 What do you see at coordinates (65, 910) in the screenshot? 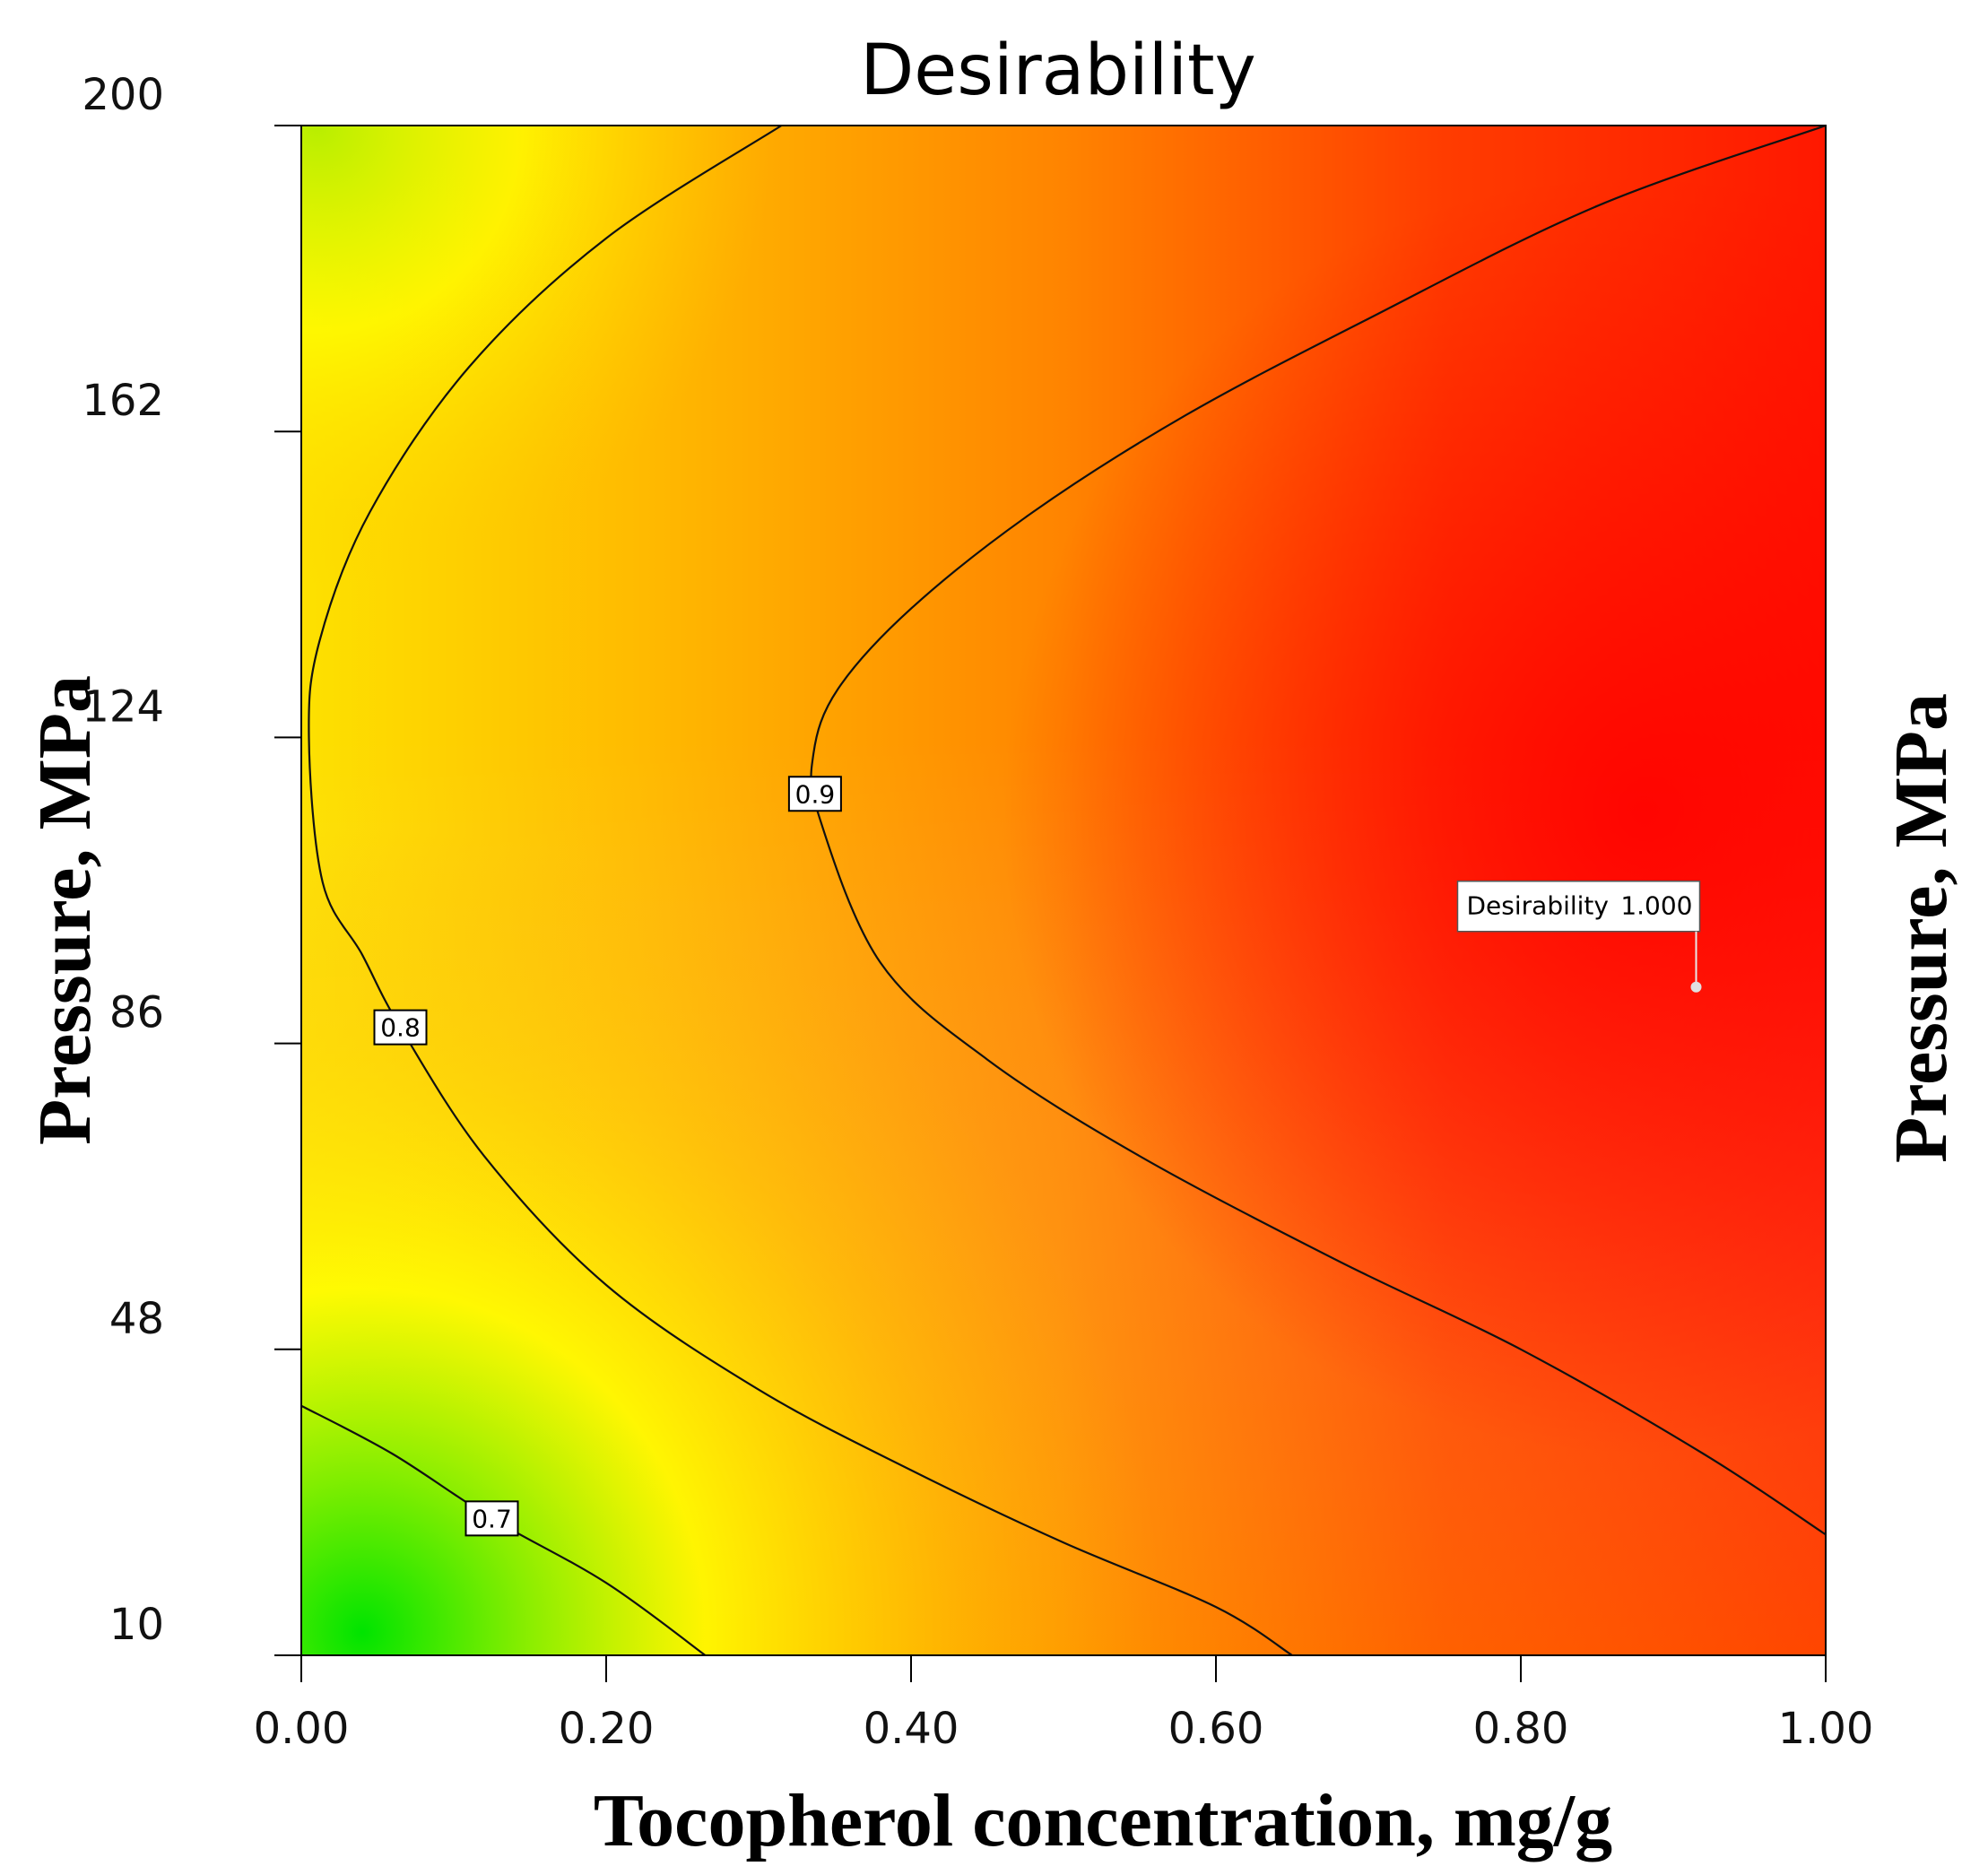
I see `y-axis-label: Pressure, MPa` at bounding box center [65, 910].